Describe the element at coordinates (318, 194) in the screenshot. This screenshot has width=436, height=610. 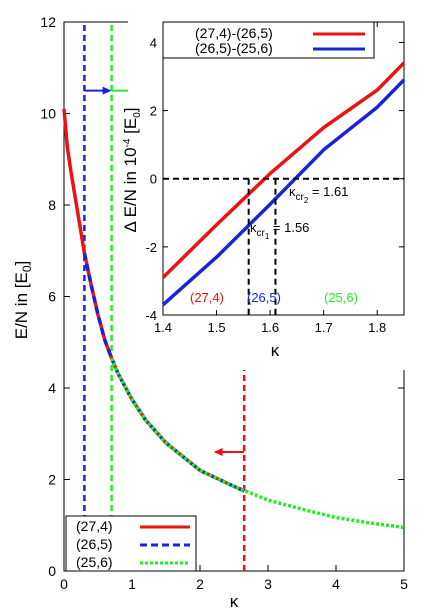
I see `kcr2-annotation: κcr2 = 1.61` at that location.